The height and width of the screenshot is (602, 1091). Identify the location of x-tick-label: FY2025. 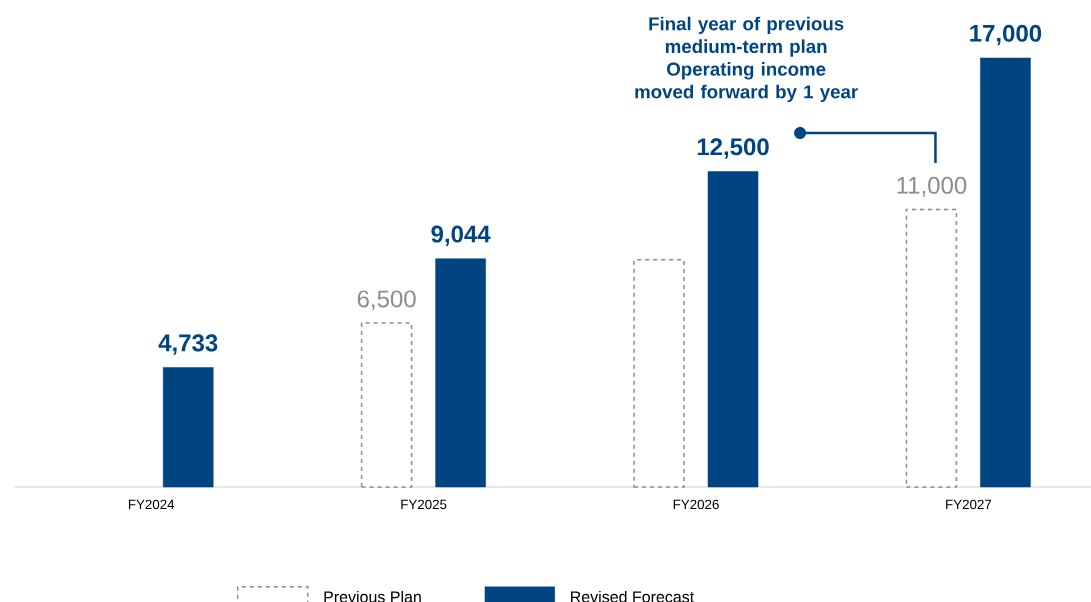
(424, 504).